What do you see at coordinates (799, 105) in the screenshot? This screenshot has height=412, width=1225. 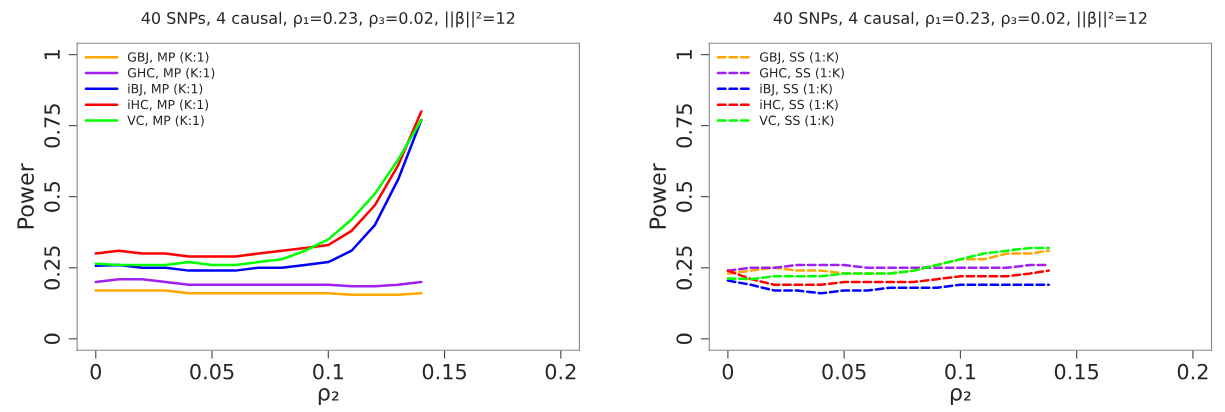 I see `legend-label: iHC, SS (1:K)` at bounding box center [799, 105].